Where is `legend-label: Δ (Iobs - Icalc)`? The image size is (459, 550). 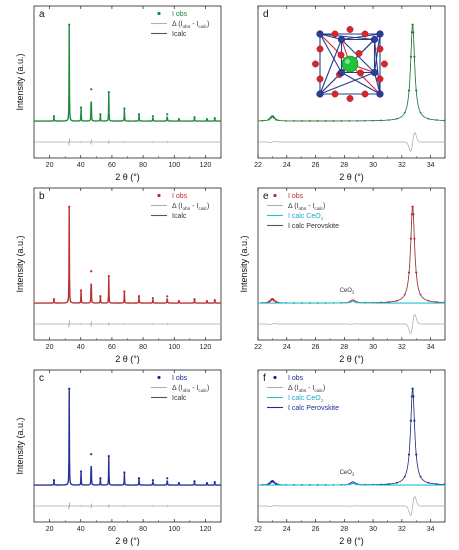 legend-label: Δ (Iobs - Icalc) is located at coordinates (190, 207).